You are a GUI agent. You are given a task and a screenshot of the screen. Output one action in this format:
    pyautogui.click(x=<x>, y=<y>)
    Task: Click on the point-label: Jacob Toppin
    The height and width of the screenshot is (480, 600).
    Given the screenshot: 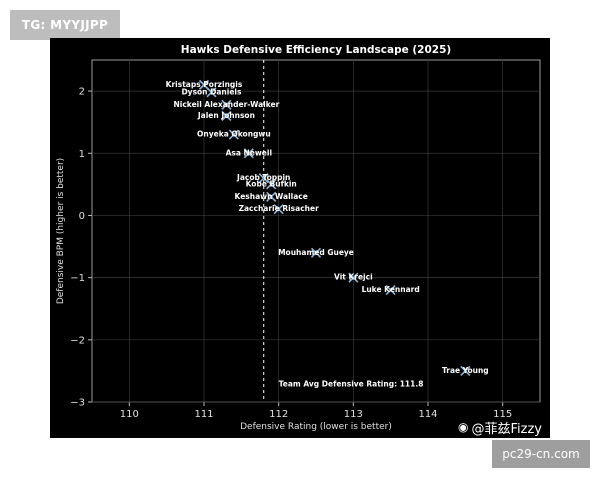 What is the action you would take?
    pyautogui.click(x=263, y=177)
    